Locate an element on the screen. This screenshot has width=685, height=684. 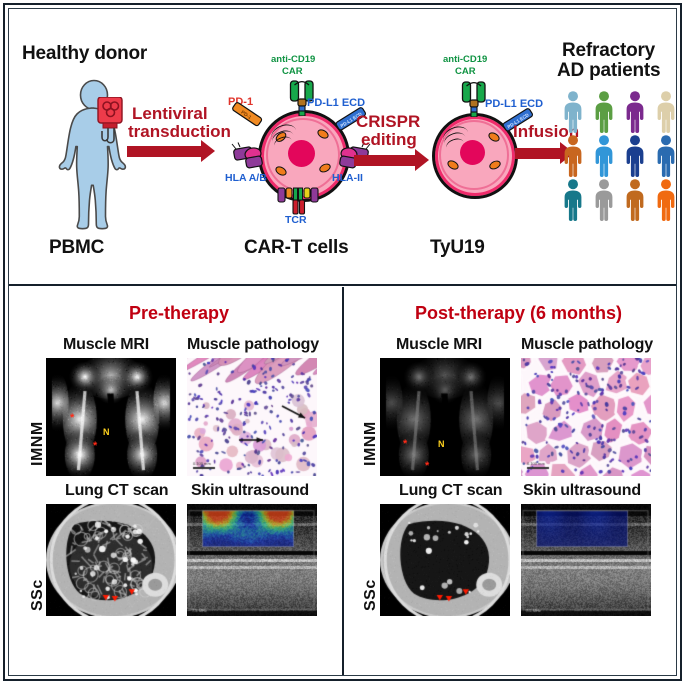
plate-title-imnm-path-pre: Muscle pathology is located at coordinates (253, 344).